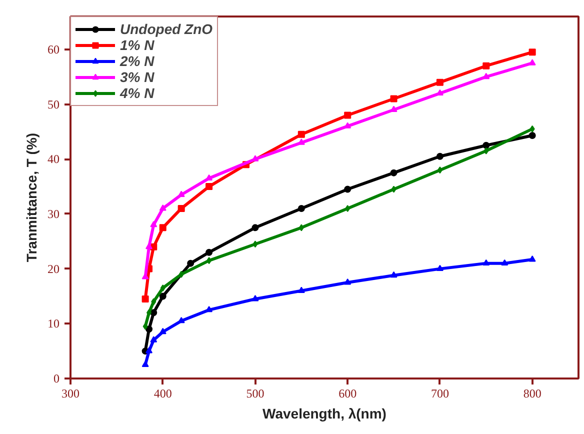 The height and width of the screenshot is (434, 584). I want to click on legend-label: Undoped ZnO, so click(166, 29).